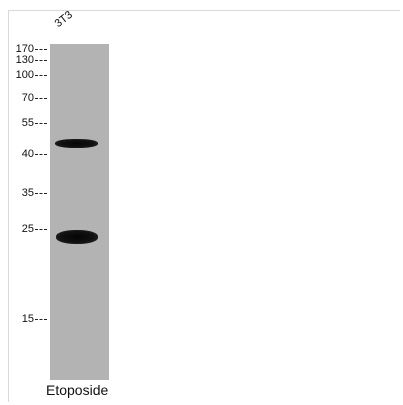 The height and width of the screenshot is (405, 403). What do you see at coordinates (27, 193) in the screenshot?
I see `marker-label: 35` at bounding box center [27, 193].